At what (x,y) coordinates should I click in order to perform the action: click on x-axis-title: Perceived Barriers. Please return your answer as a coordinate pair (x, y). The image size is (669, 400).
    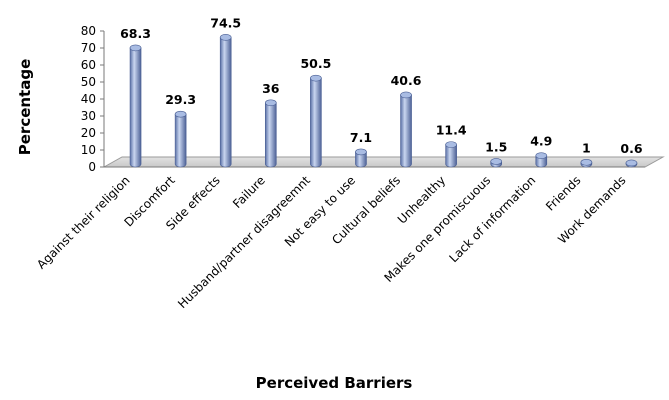
    Looking at the image, I should click on (334, 383).